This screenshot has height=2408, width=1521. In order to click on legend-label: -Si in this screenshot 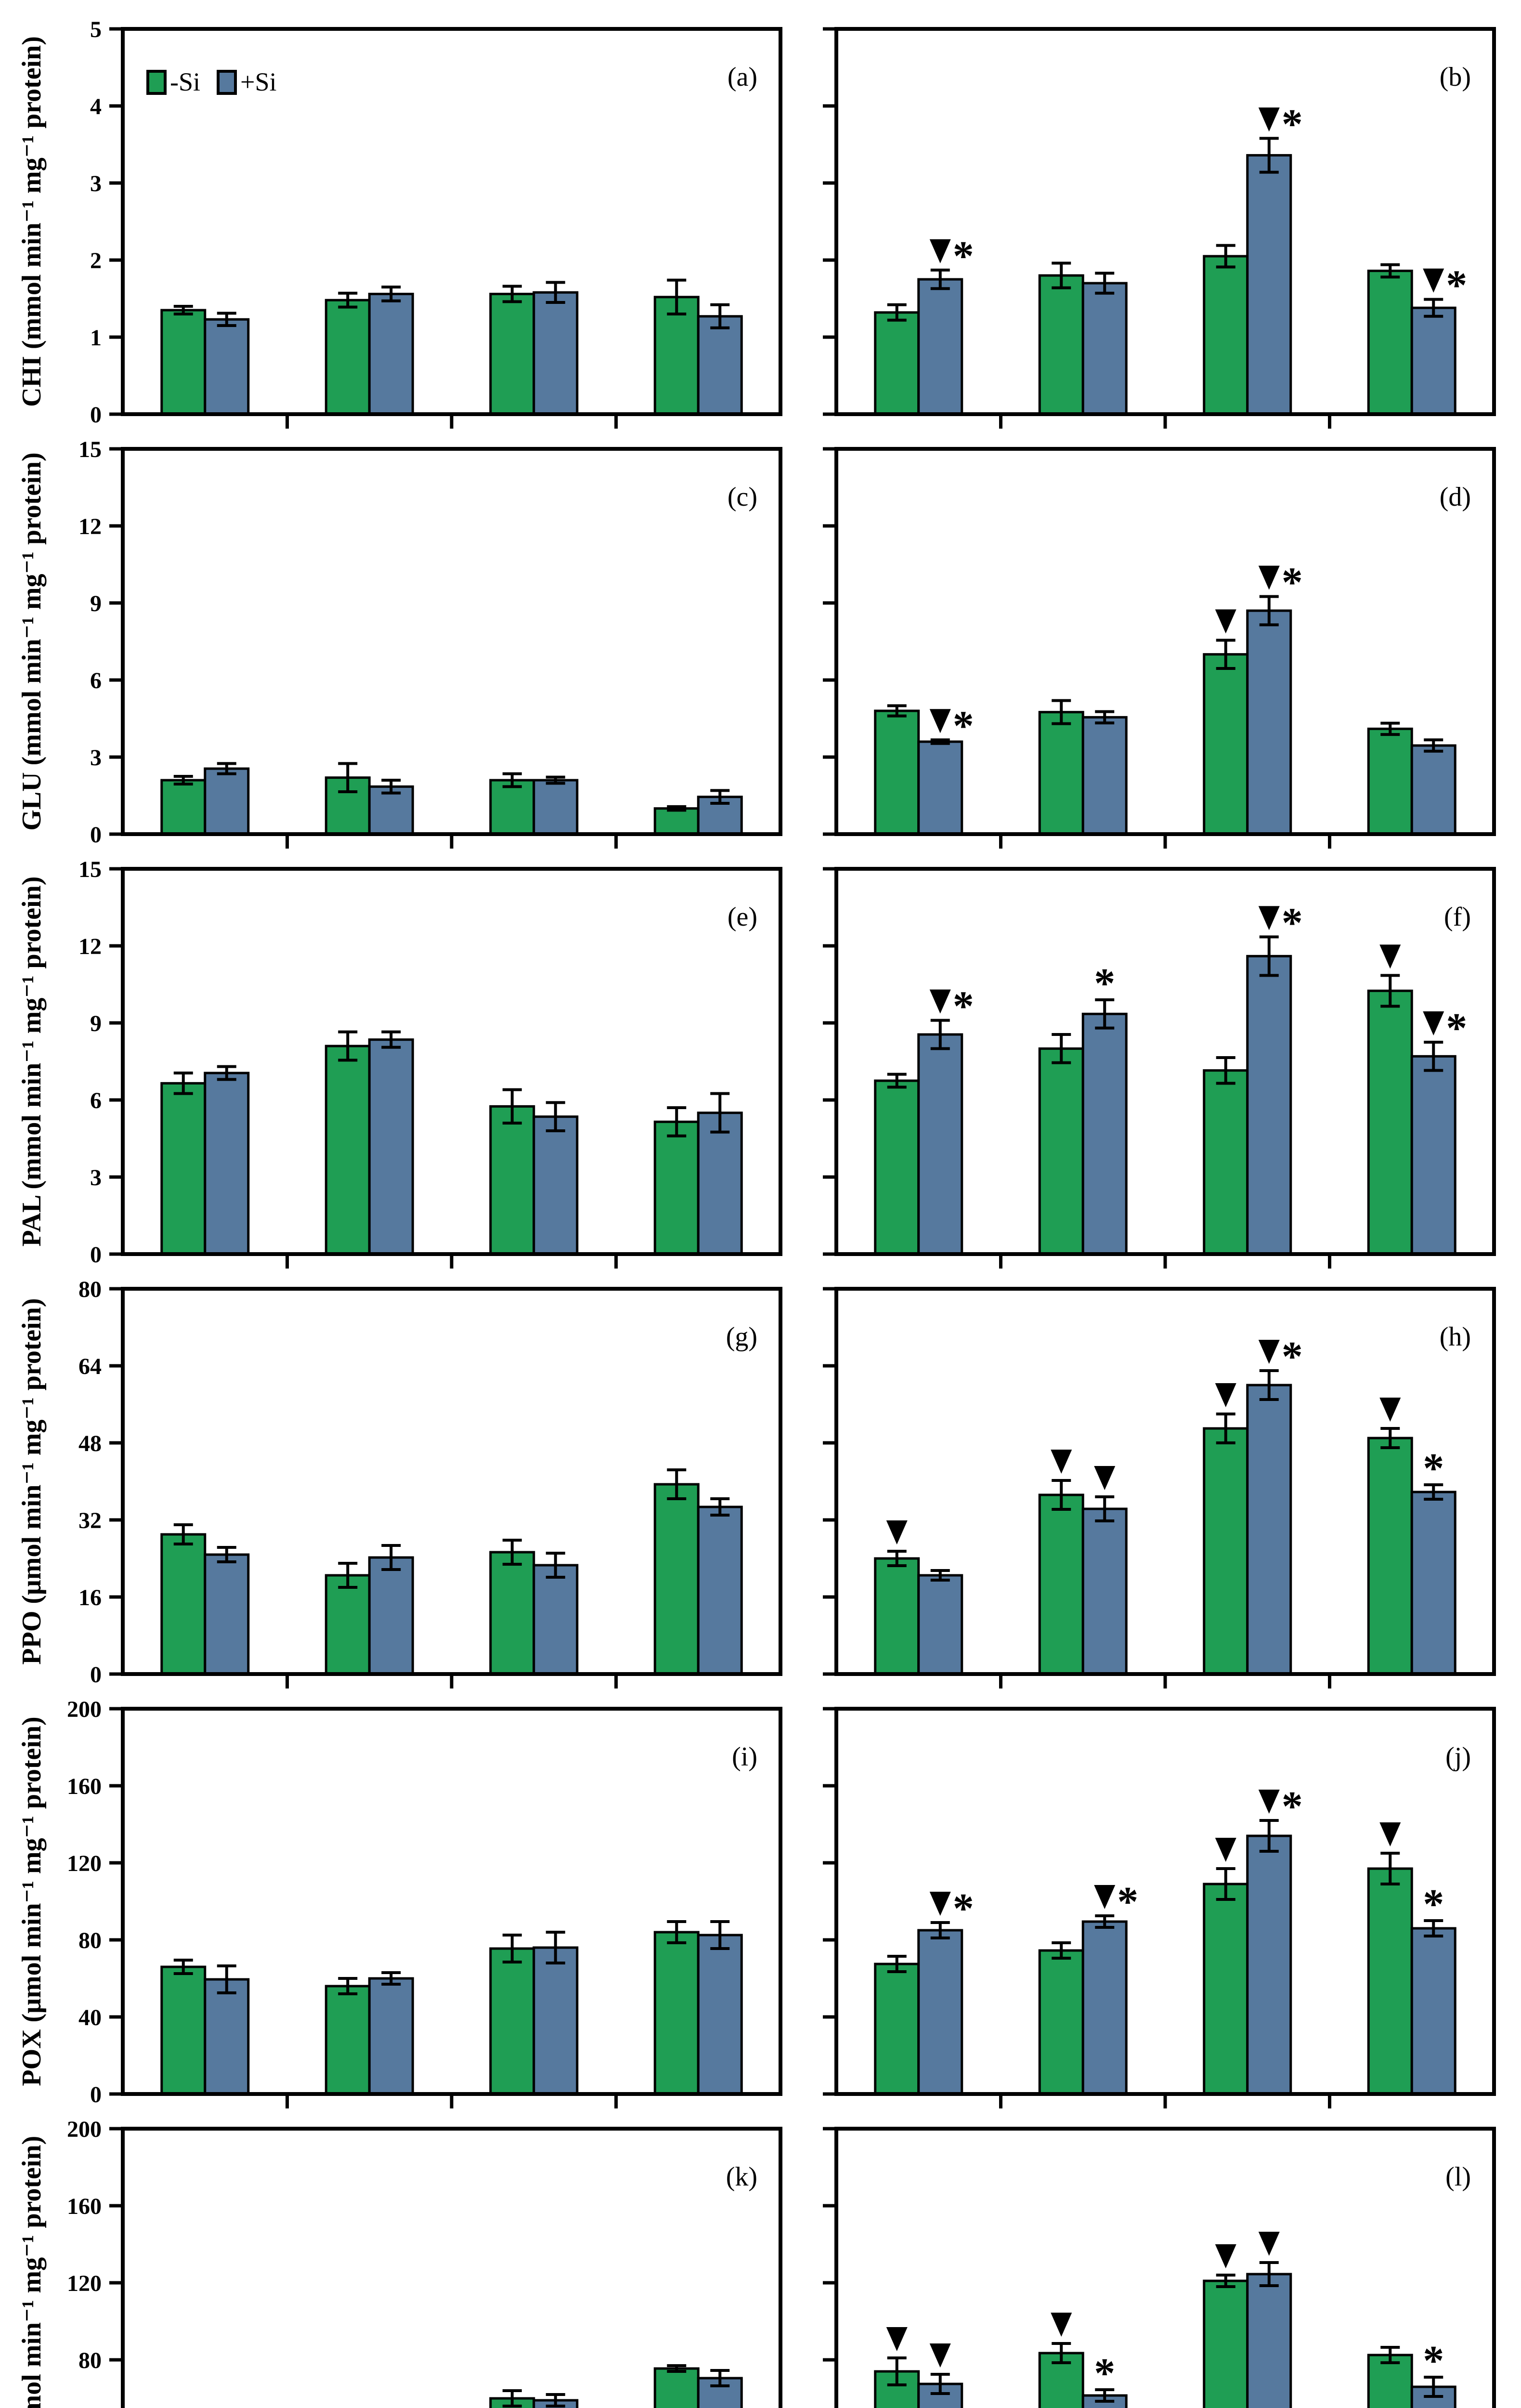, I will do `click(185, 81)`.